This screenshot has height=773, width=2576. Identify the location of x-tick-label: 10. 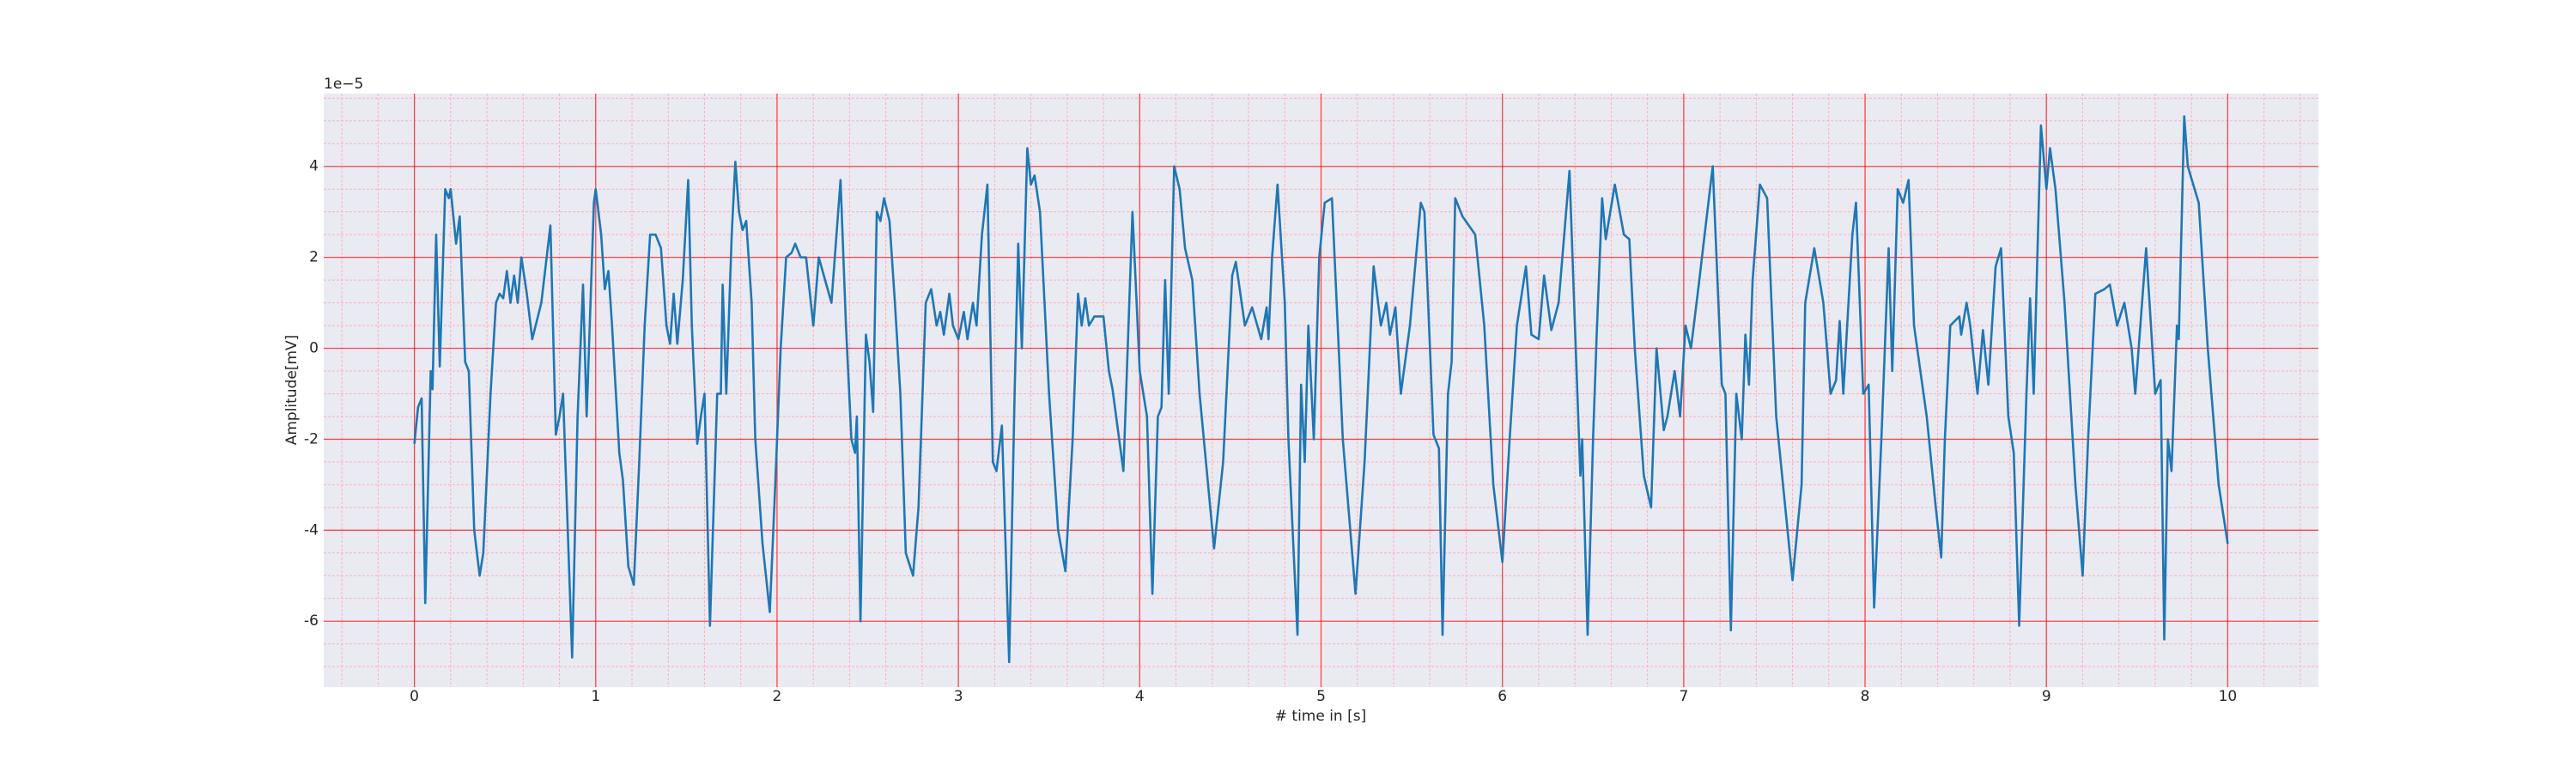
(2229, 696).